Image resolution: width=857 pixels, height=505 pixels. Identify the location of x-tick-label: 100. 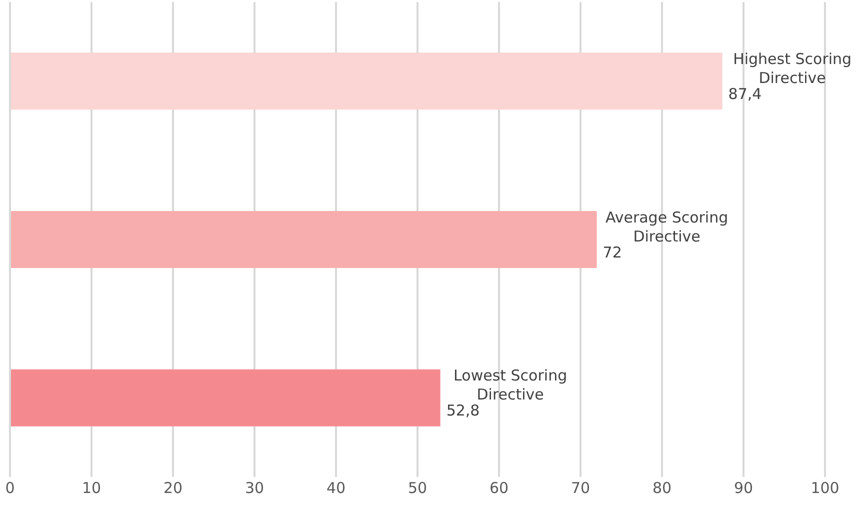
(825, 487).